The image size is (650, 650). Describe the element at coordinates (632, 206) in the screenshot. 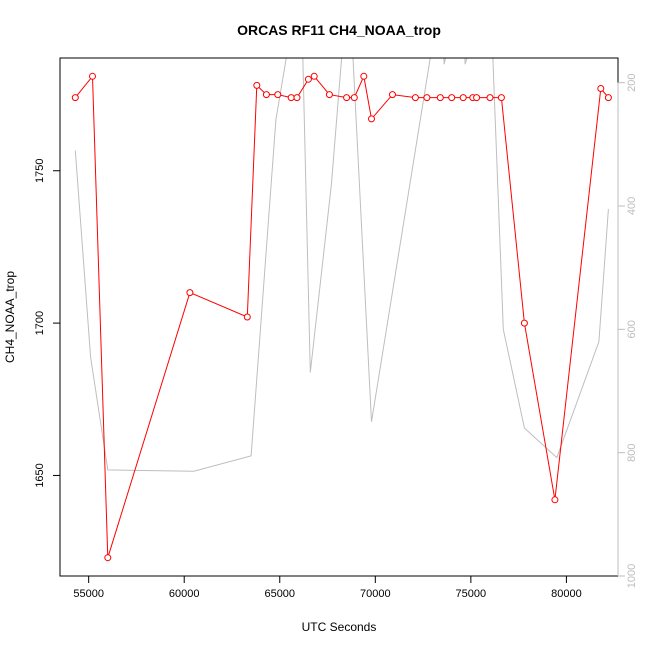

I see `y2-tick-label: 400` at that location.